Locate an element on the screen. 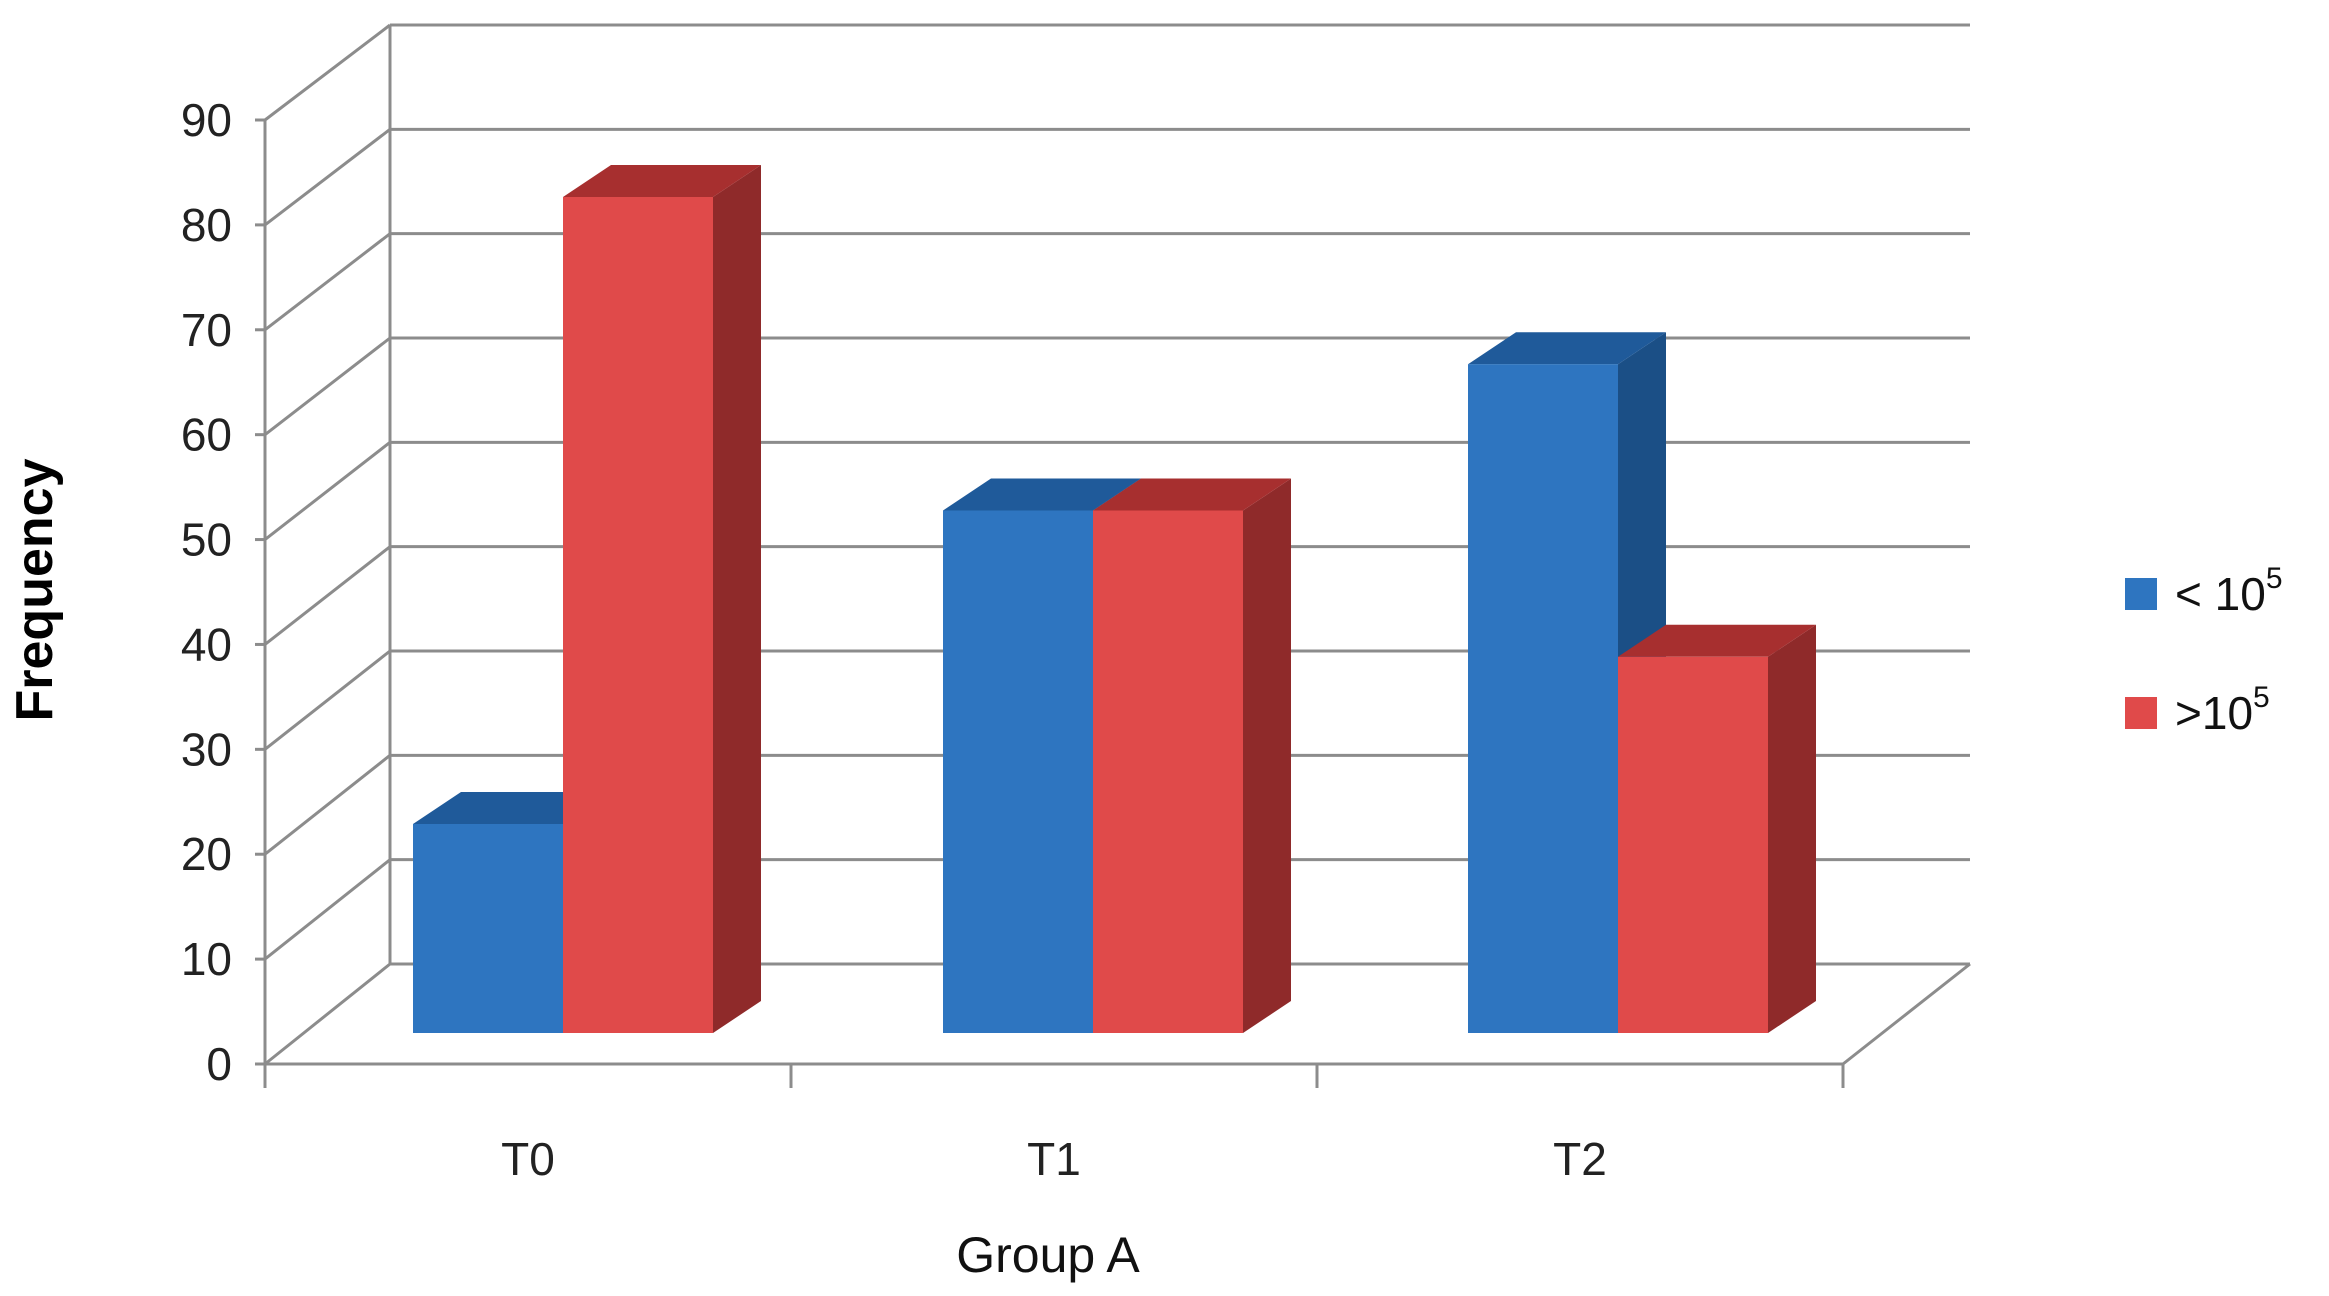 This screenshot has height=1296, width=2329. legend-label-series-1: < 105 is located at coordinates (2229, 591).